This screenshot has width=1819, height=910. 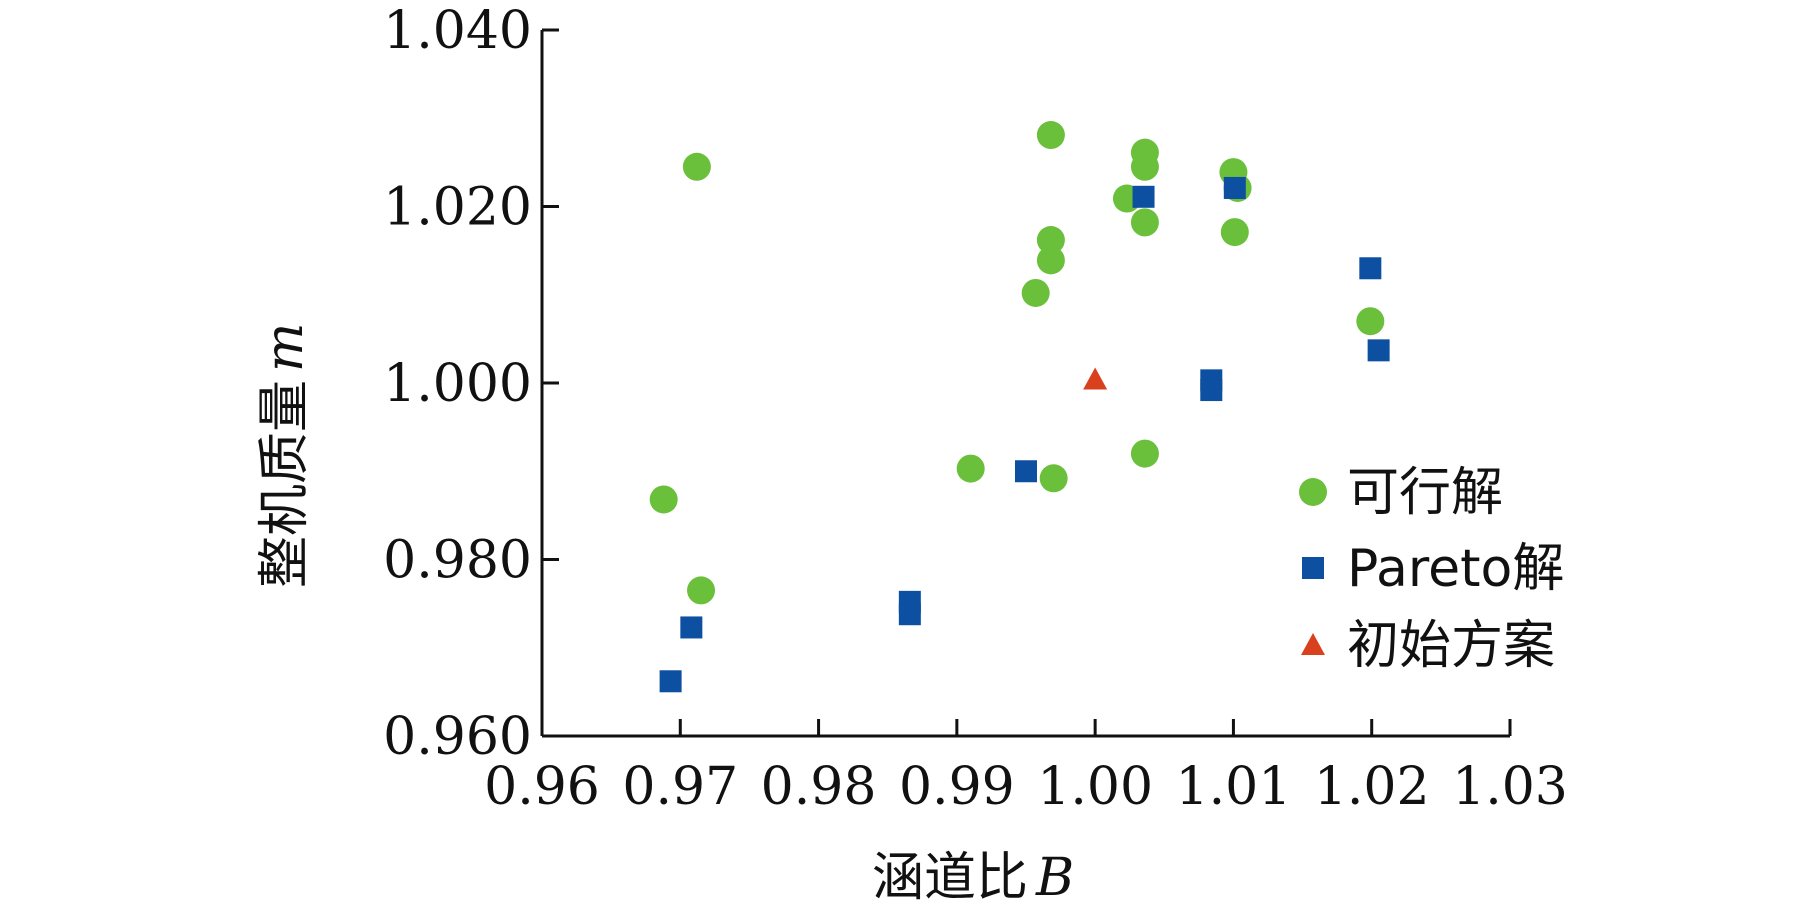 What do you see at coordinates (285, 484) in the screenshot?
I see `y-axis-title: 整机质量` at bounding box center [285, 484].